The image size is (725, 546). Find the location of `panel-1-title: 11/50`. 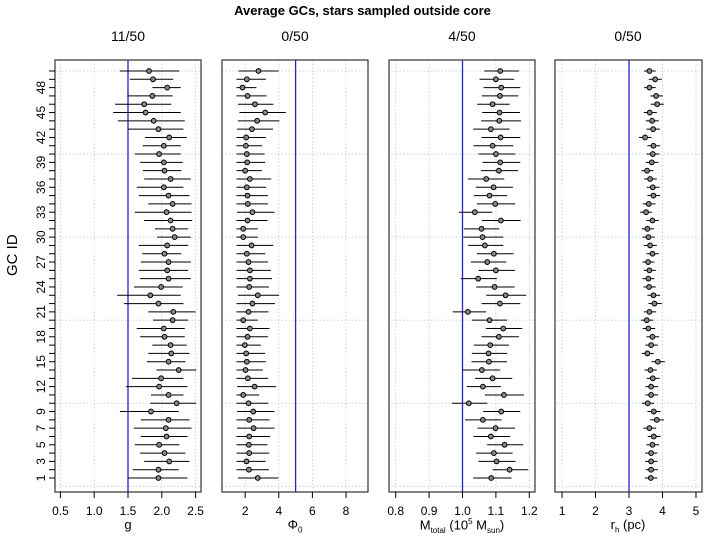

panel-1-title: 11/50 is located at coordinates (128, 36).